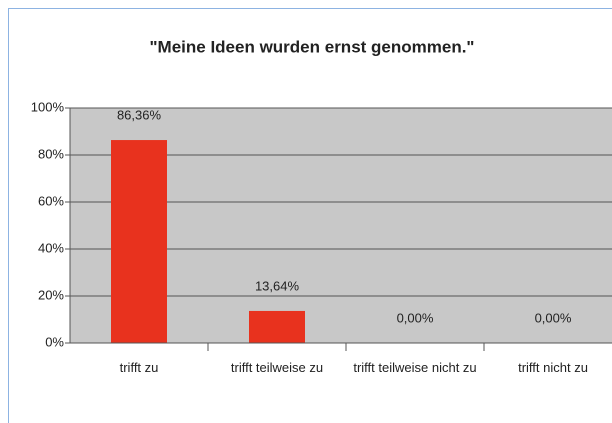 The image size is (612, 423). Describe the element at coordinates (139, 114) in the screenshot. I see `data-label: 86,36%` at that location.